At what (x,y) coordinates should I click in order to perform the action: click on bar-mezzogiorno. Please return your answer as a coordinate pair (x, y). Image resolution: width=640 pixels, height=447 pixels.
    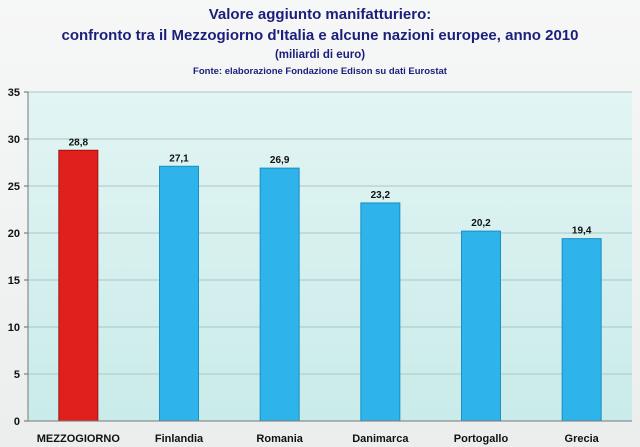
    Looking at the image, I should click on (78, 285).